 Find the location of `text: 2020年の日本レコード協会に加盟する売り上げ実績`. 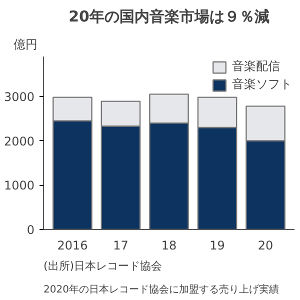

text: 2020年の日本レコード協会に加盟する売り上げ実績 is located at coordinates (161, 290).